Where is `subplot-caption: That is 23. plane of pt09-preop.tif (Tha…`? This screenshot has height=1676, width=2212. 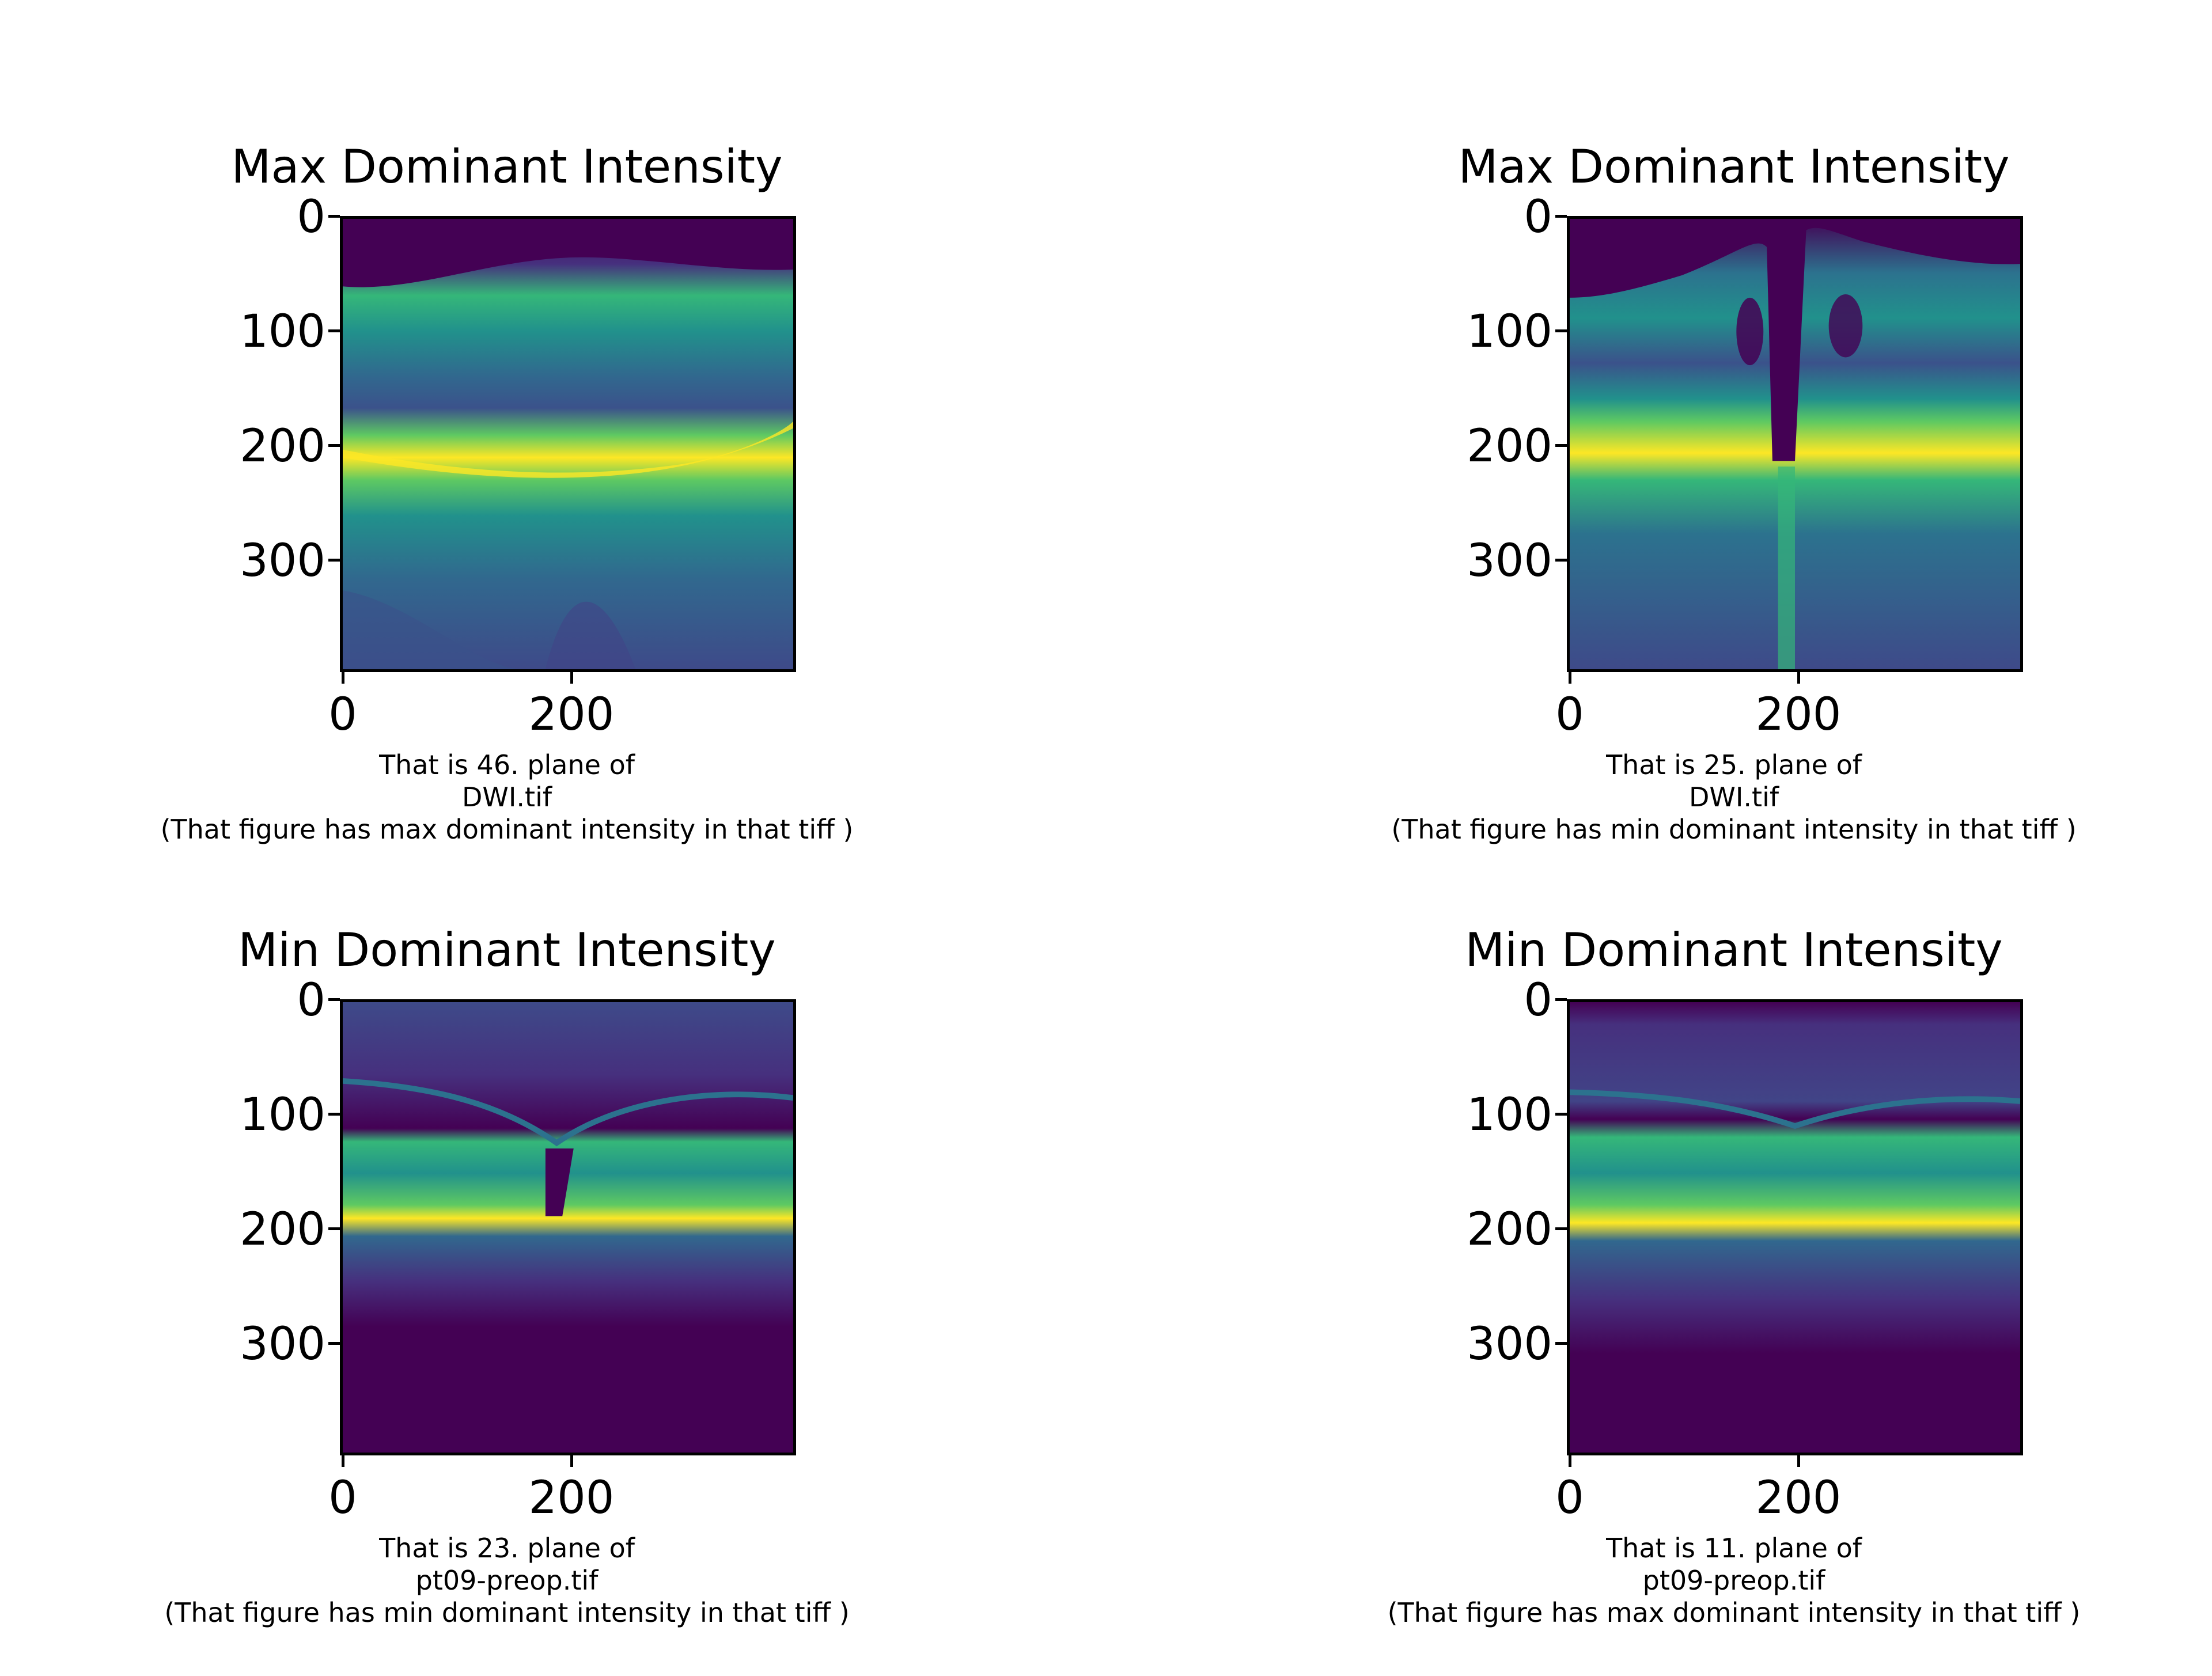
subplot-caption: That is 23. plane of pt09-preop.tif (Tha… is located at coordinates (506, 1580).